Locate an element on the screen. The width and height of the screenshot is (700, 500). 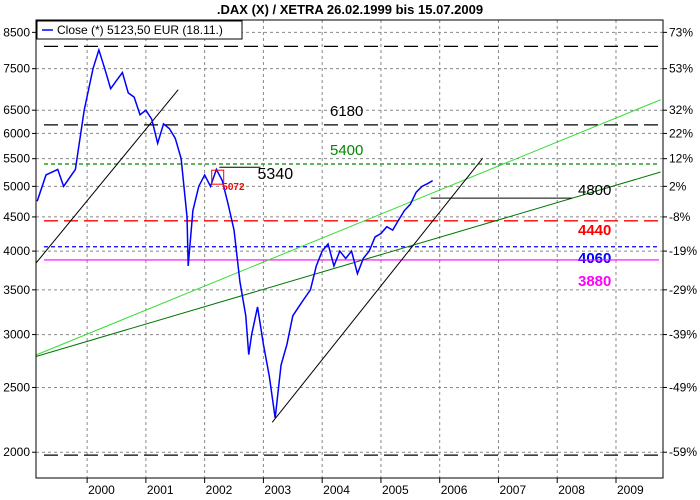
x-tick-label: 2009 is located at coordinates (630, 490).